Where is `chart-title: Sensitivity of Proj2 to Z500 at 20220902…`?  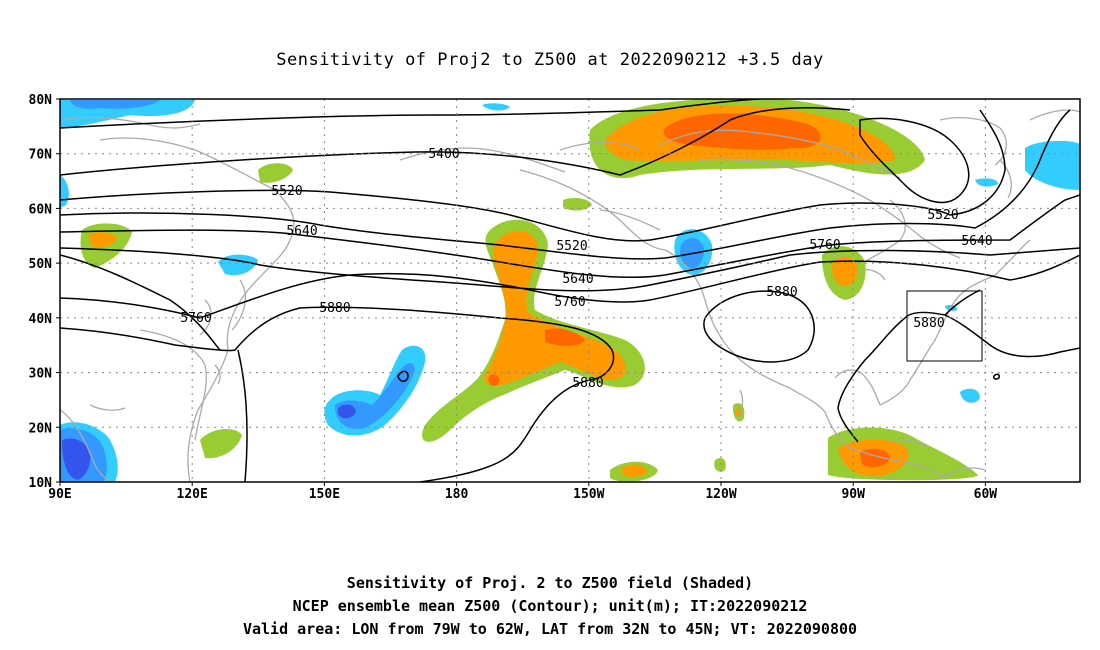
chart-title: Sensitivity of Proj2 to Z500 at 20220902… is located at coordinates (550, 60).